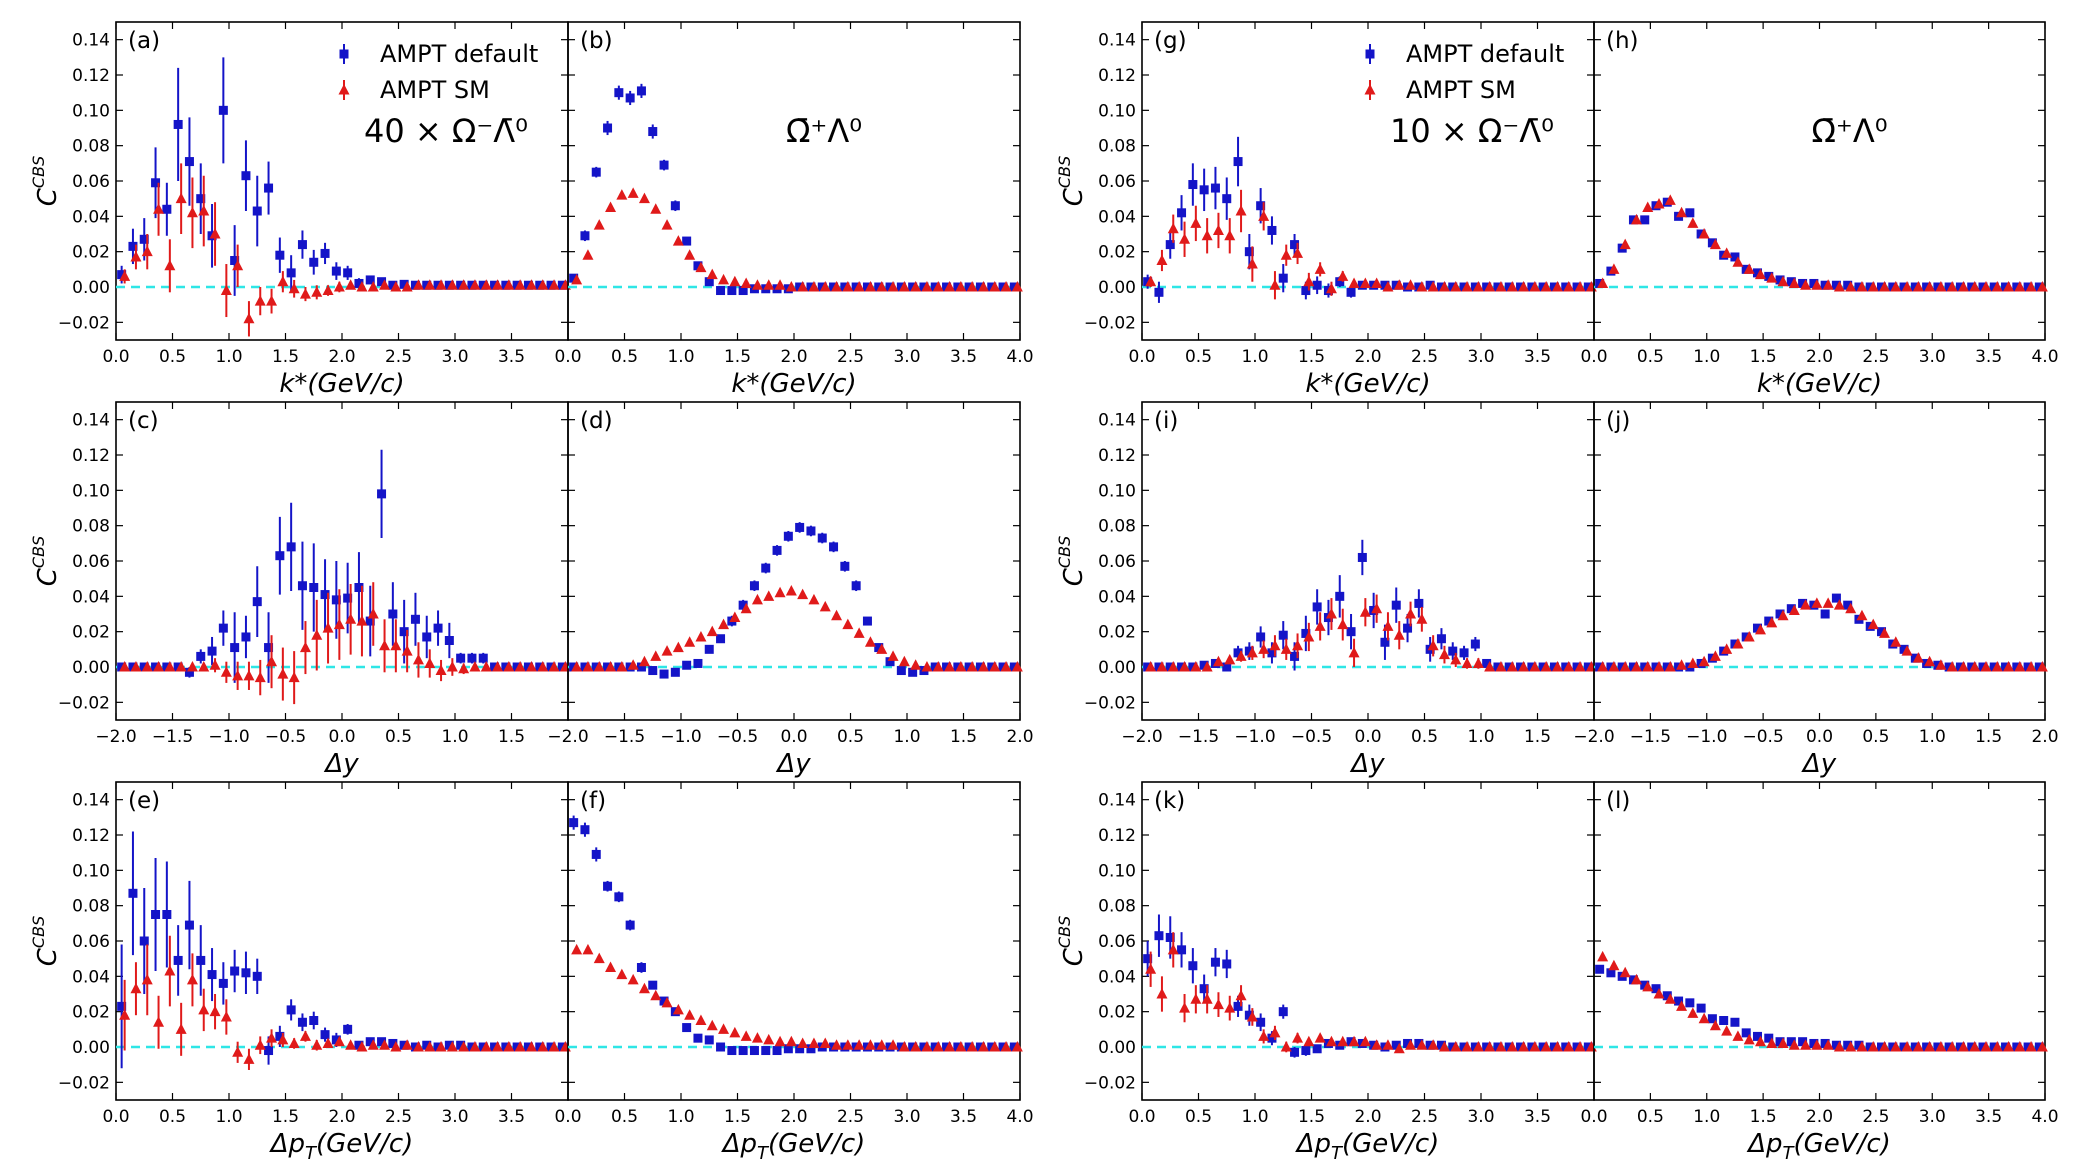 The width and height of the screenshot is (2075, 1174). I want to click on x-axis-label: k*(GeV/c), so click(793, 384).